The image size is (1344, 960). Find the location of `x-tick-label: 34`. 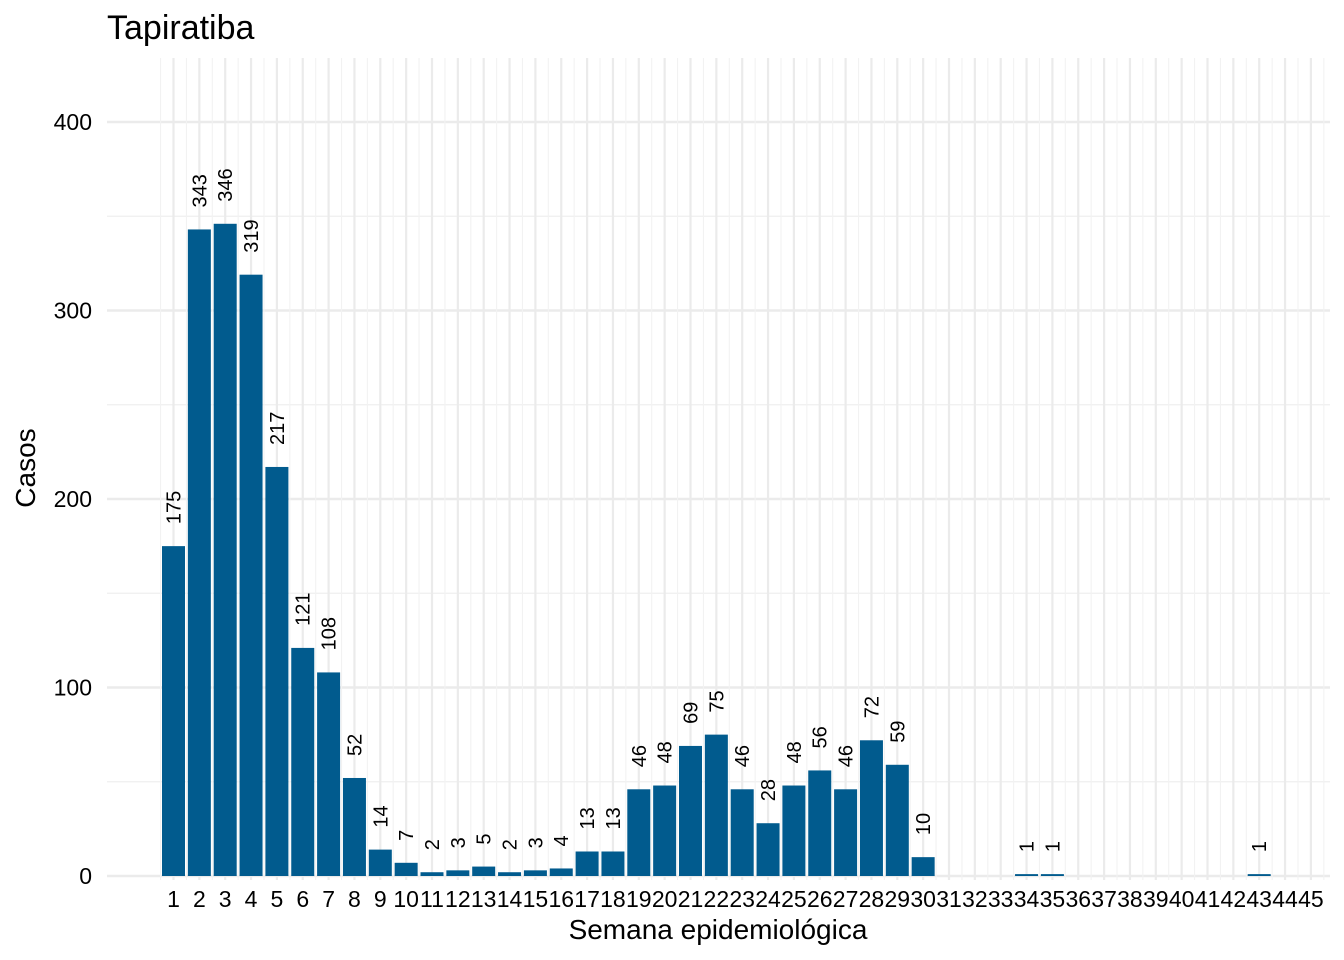

x-tick-label: 34 is located at coordinates (1027, 899).